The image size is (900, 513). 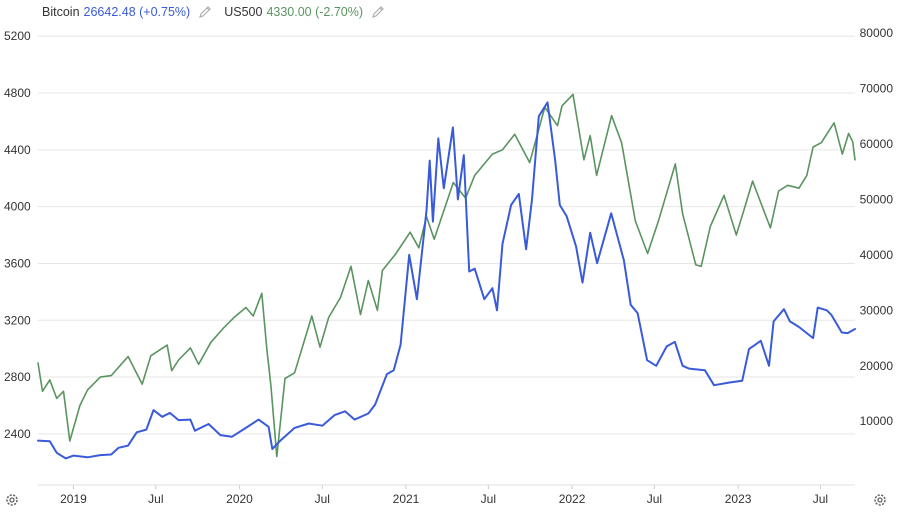 I want to click on right-tick-label: 40000, so click(x=877, y=255).